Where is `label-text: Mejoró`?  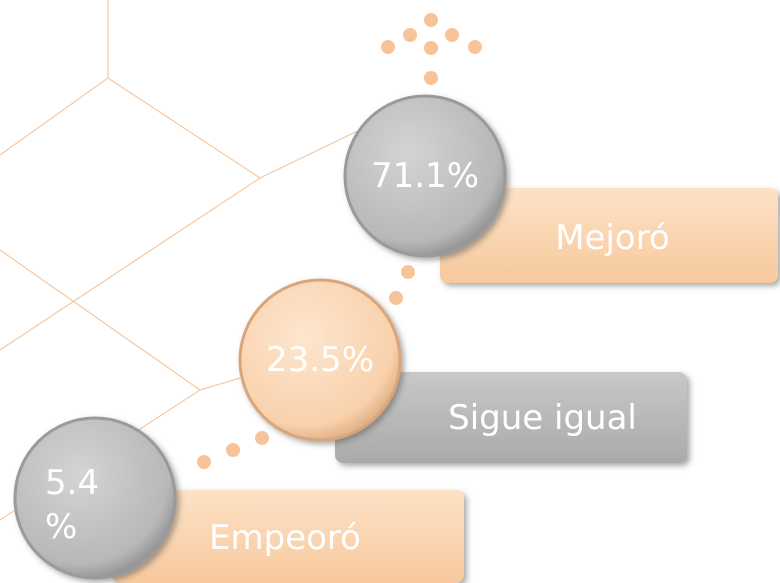
label-text: Mejoró is located at coordinates (612, 237).